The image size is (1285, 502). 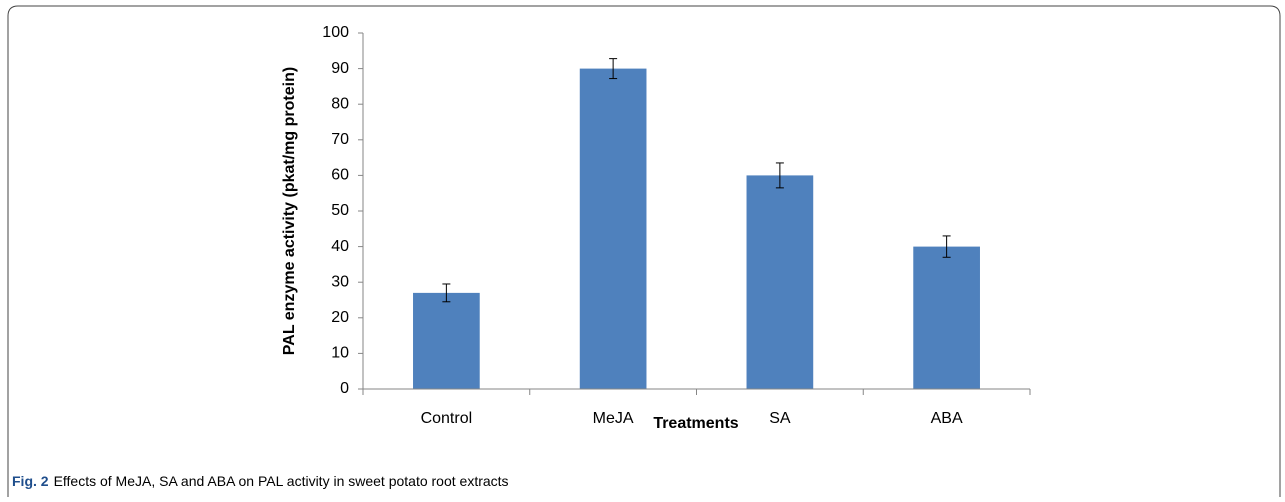 I want to click on y-tick-label: 60, so click(x=340, y=175).